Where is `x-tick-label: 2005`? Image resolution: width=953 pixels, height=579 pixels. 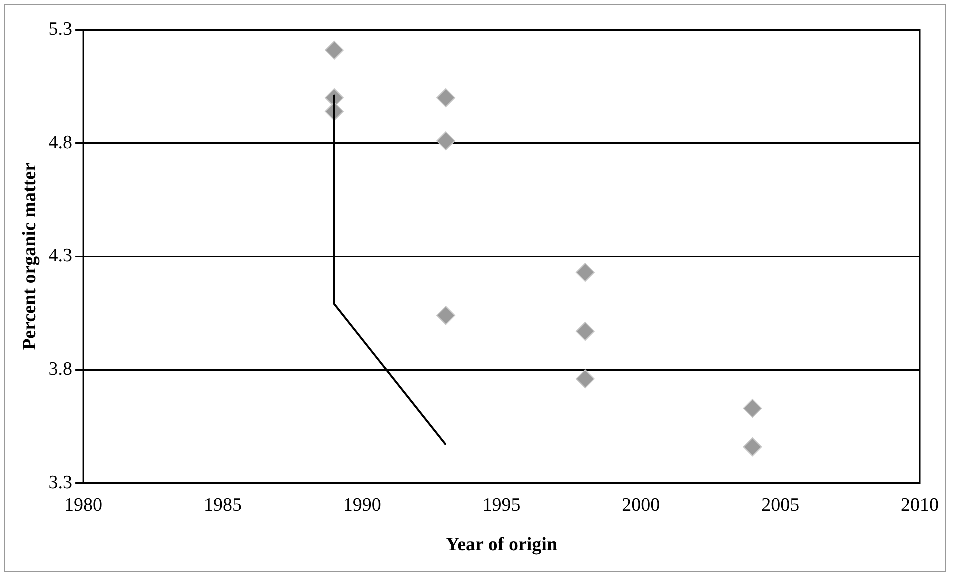
x-tick-label: 2005 is located at coordinates (781, 505).